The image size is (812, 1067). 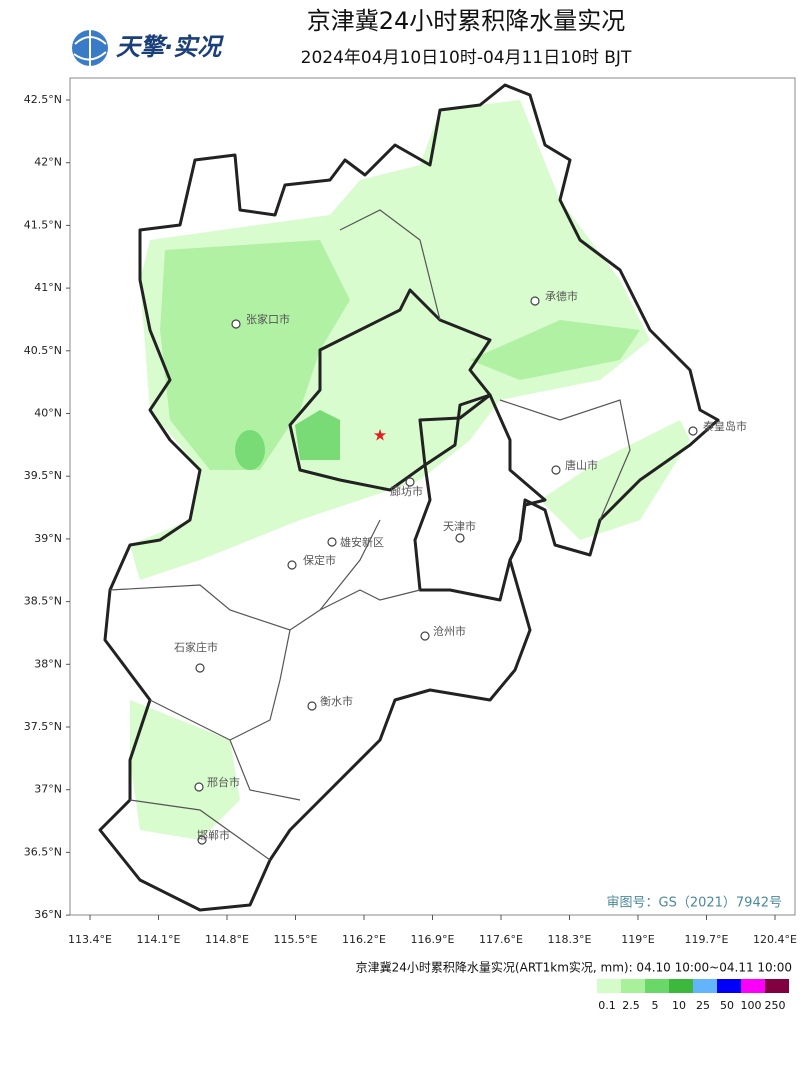 I want to click on lon-label: 114.1°E, so click(x=159, y=939).